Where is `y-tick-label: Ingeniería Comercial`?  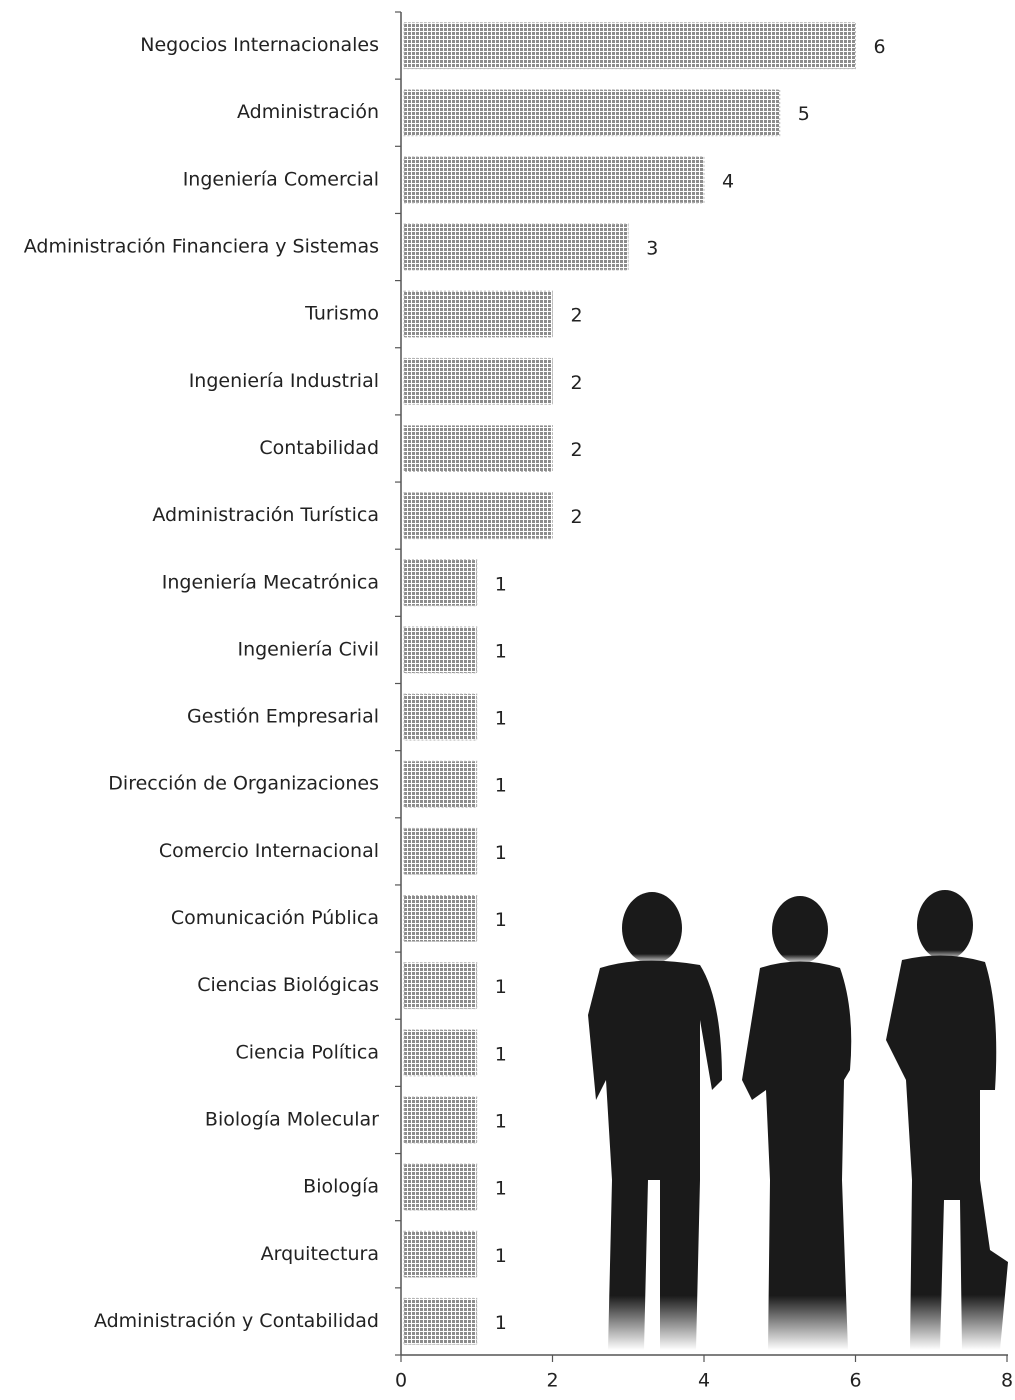 y-tick-label: Ingeniería Comercial is located at coordinates (281, 179).